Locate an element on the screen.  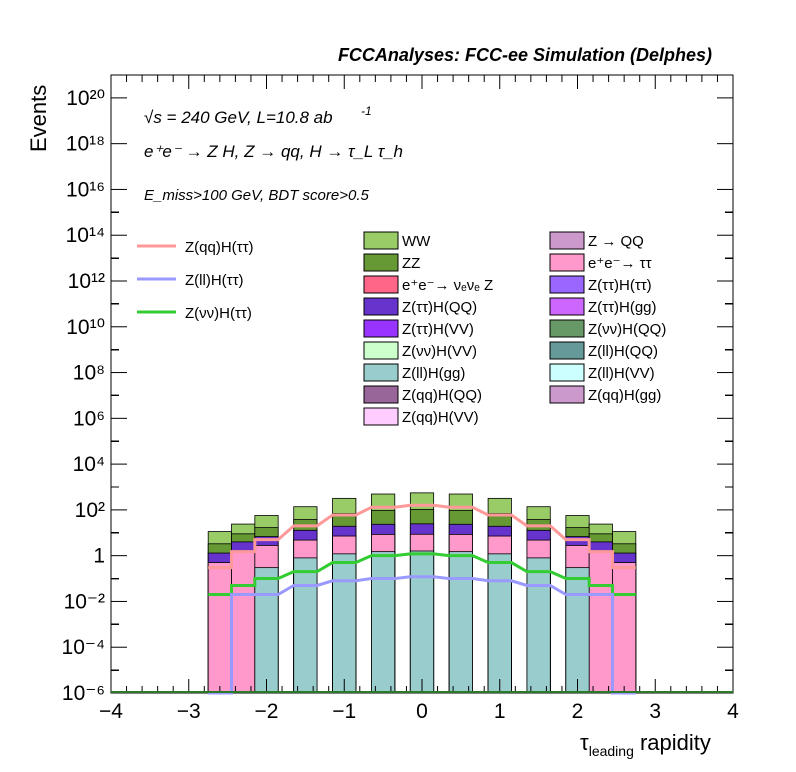
series-line-Z(ll)H(ττ) is located at coordinates (422, 635).